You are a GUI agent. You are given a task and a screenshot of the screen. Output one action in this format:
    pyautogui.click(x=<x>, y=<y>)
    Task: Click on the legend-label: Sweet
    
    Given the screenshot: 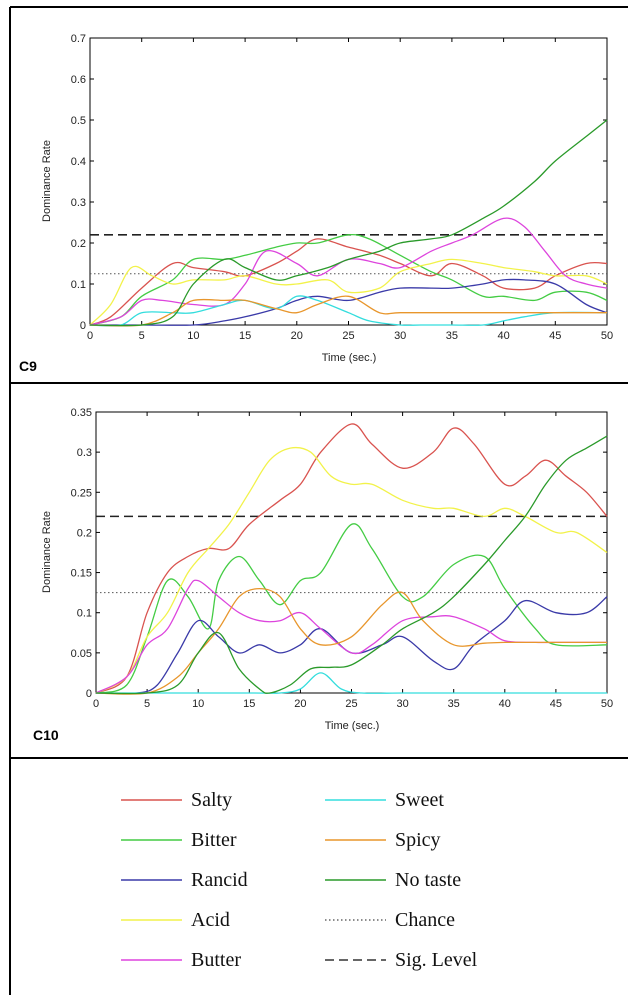 What is the action you would take?
    pyautogui.click(x=419, y=800)
    